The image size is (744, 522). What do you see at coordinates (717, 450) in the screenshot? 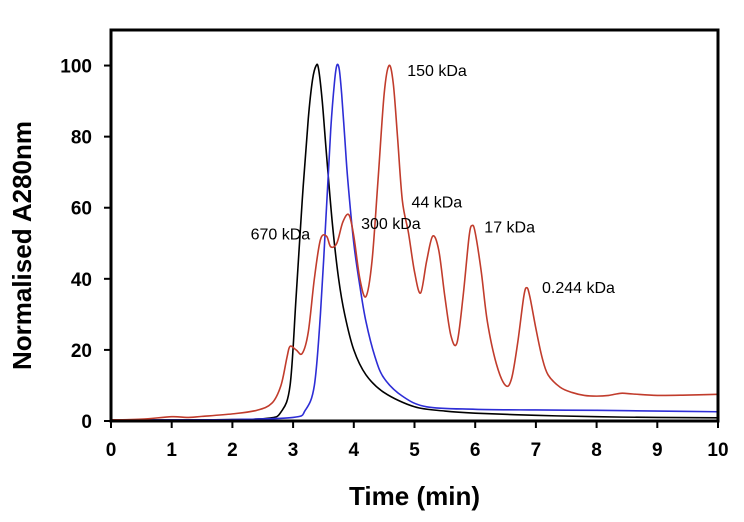
I see `x-tick-label: 10` at bounding box center [717, 450].